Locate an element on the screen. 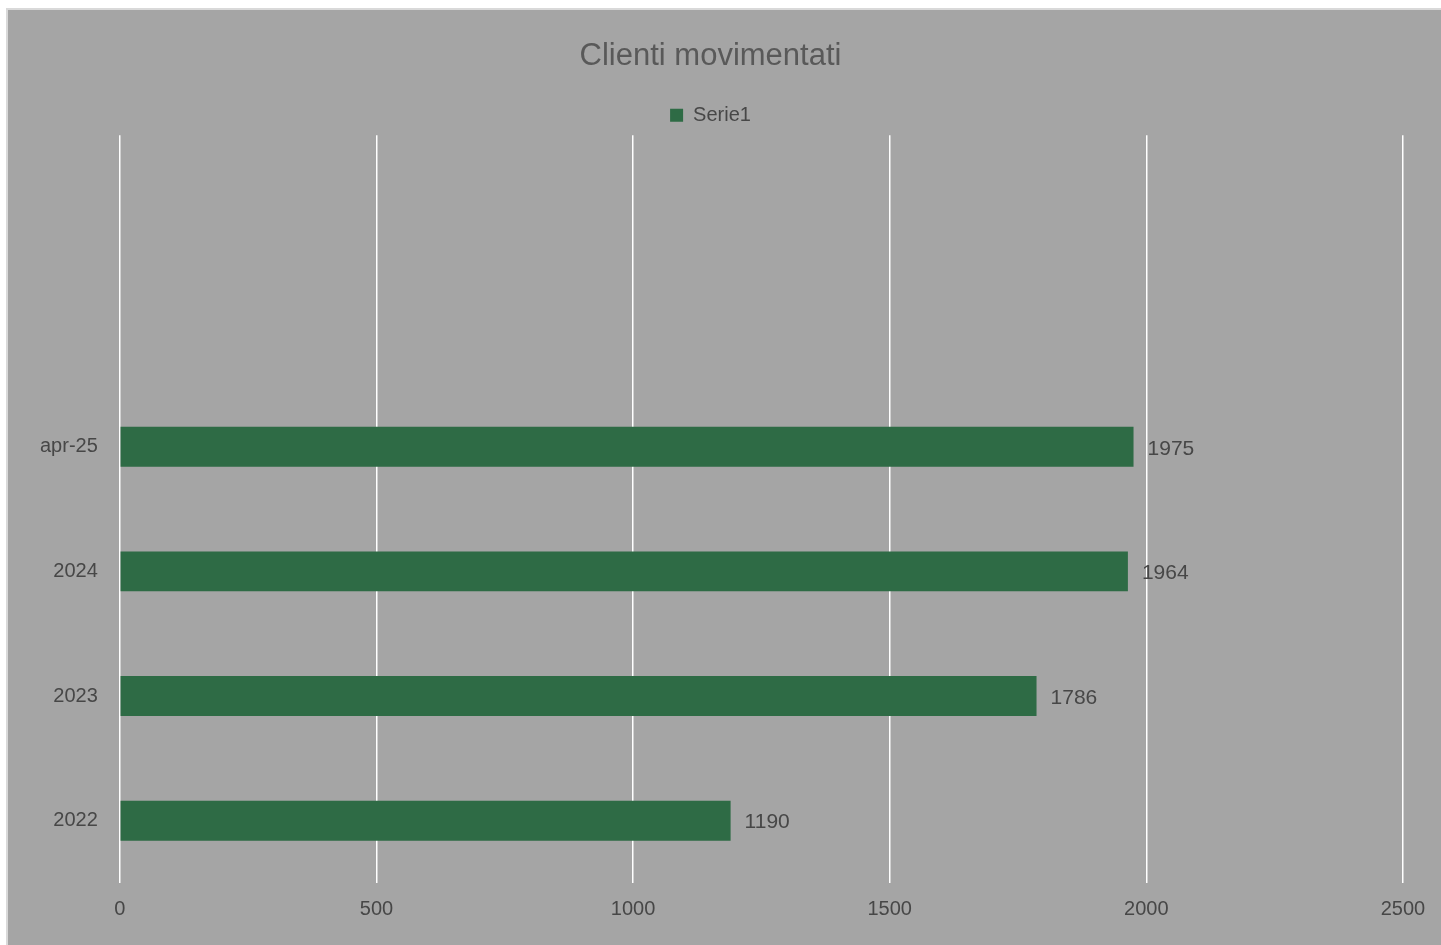 The width and height of the screenshot is (1441, 945). x-tick-label: 500 is located at coordinates (376, 907).